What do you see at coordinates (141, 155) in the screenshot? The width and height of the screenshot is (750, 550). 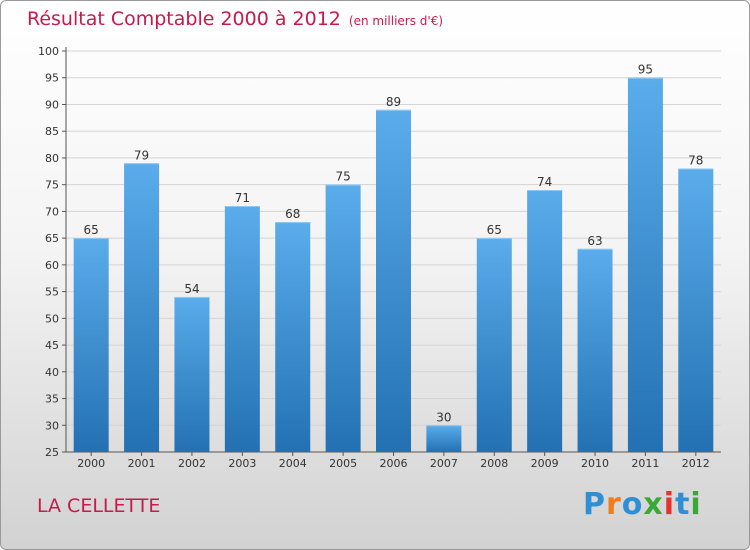 I see `data-label: 79` at bounding box center [141, 155].